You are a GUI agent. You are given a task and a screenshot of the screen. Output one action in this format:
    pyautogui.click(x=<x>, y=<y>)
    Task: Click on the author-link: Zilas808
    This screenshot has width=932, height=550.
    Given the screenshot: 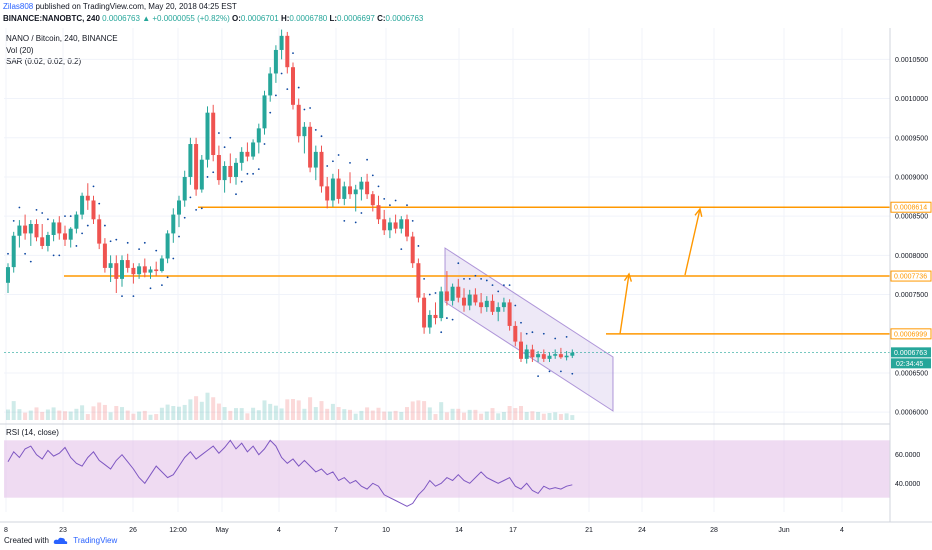 What is the action you would take?
    pyautogui.click(x=18, y=6)
    